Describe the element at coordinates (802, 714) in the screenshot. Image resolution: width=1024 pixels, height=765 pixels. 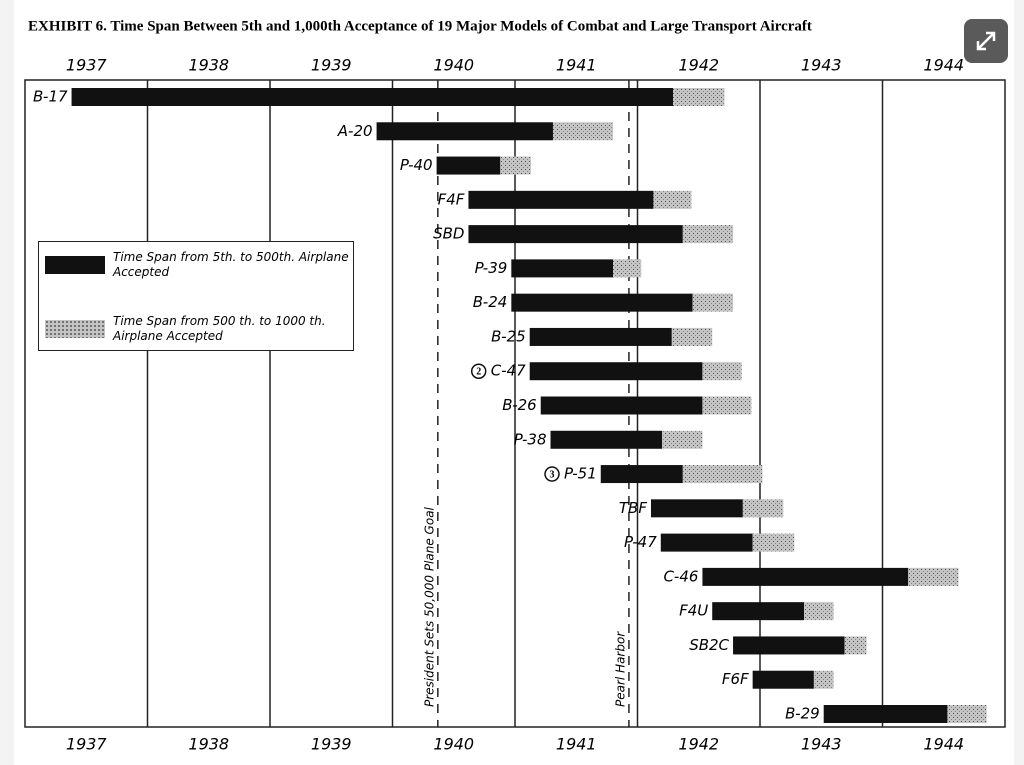
I see `category-label: B-29` at that location.